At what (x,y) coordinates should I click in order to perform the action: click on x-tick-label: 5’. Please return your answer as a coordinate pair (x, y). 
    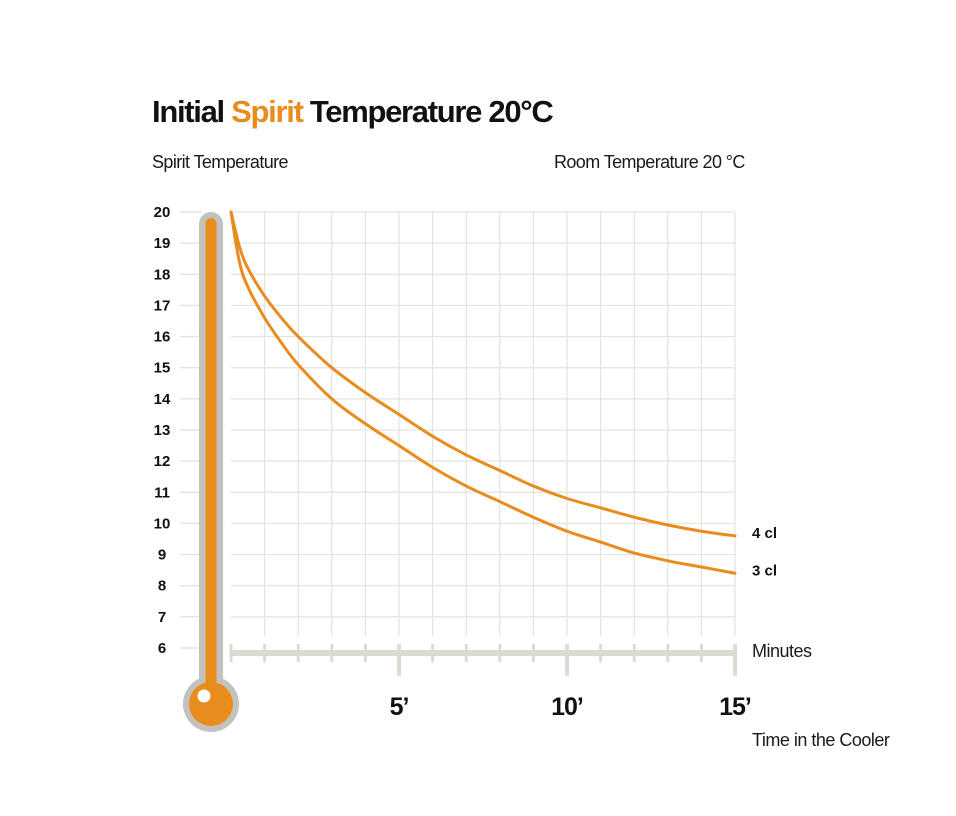
    Looking at the image, I should click on (399, 707).